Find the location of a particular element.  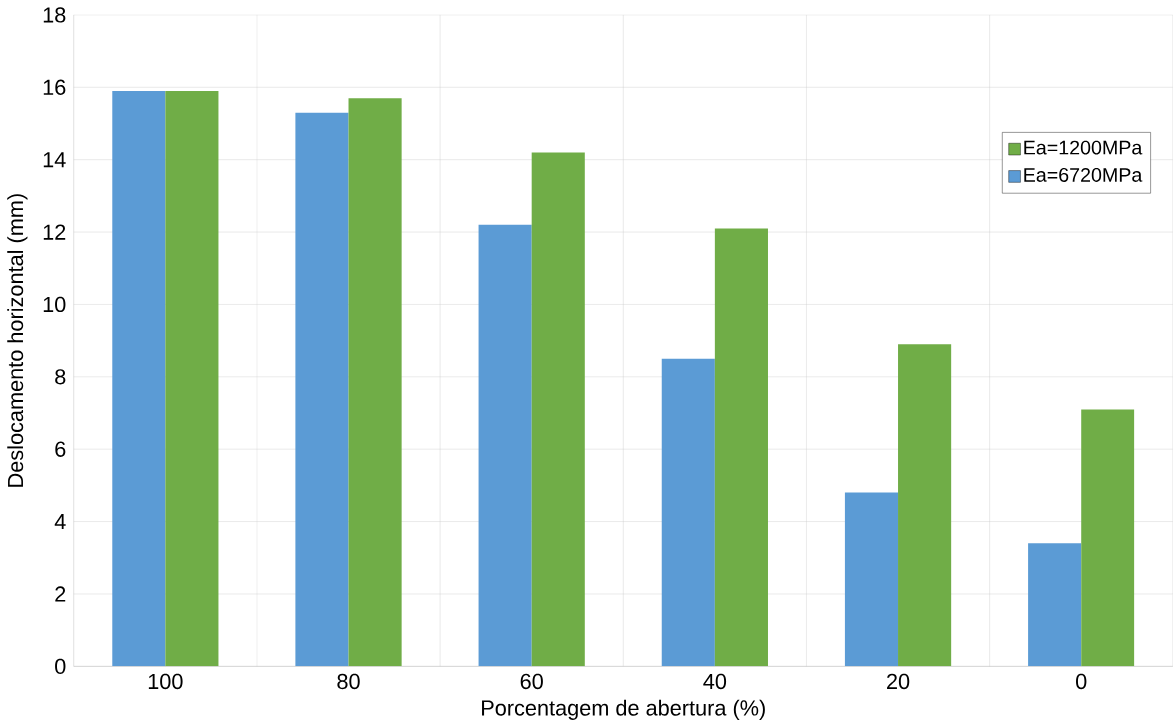

legend-label: Ea=1200MPa is located at coordinates (1083, 147).